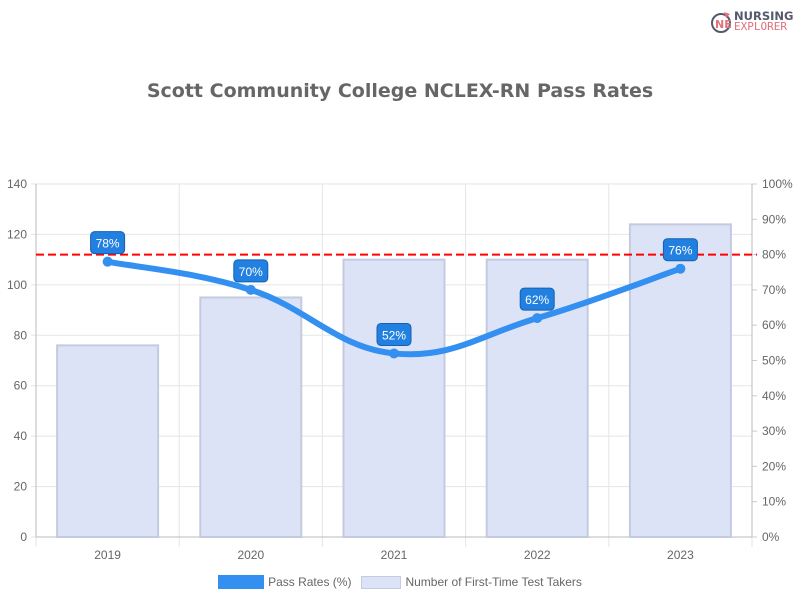  Describe the element at coordinates (774, 431) in the screenshot. I see `right-tick-label: 30%` at that location.